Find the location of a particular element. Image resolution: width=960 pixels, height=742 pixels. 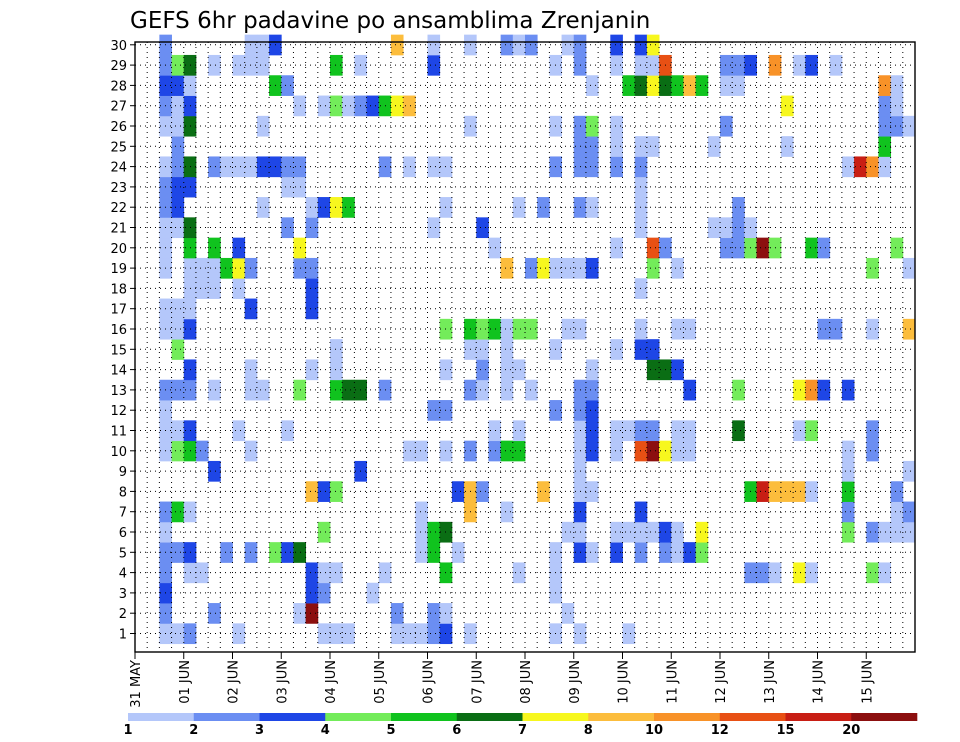

x-tick-label: 06 JUN is located at coordinates (429, 682).